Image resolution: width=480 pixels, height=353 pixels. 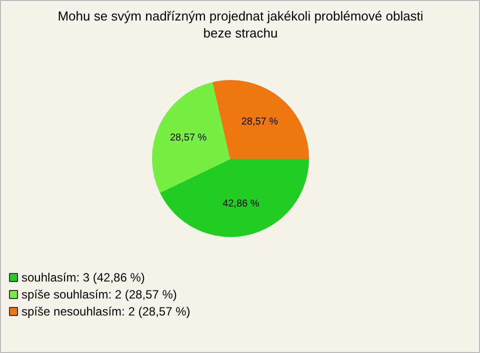 What do you see at coordinates (106, 311) in the screenshot?
I see `legend-label: spíše nesouhlasím: 2 (28,57 %)` at bounding box center [106, 311].